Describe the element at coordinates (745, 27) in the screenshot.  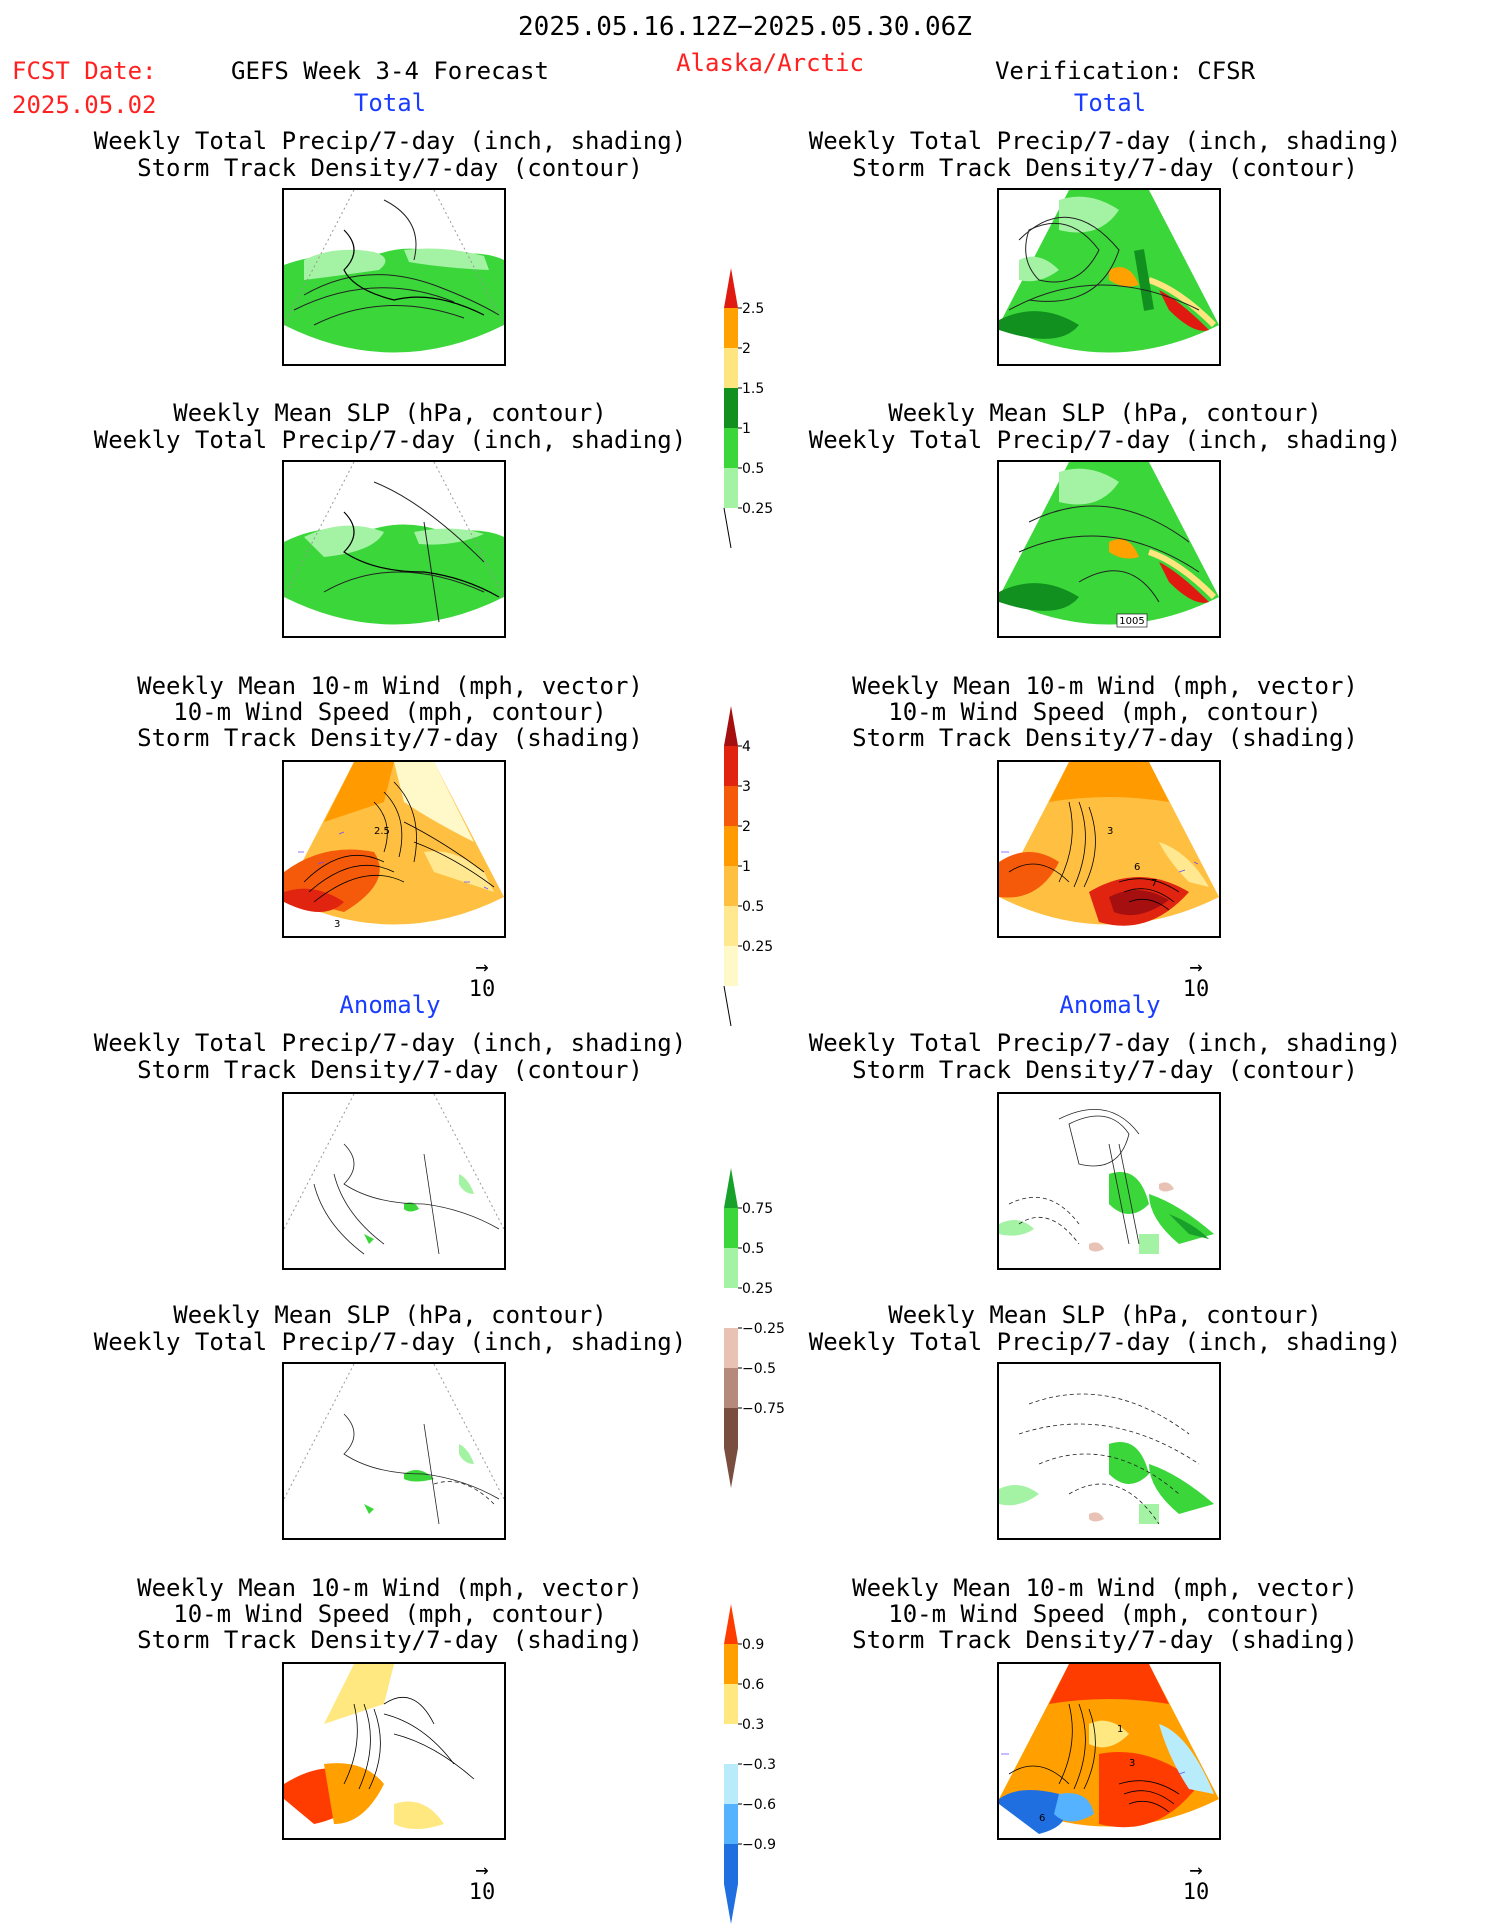
I see `period-title: 2025.05.16.12Z−2025.05.30.06Z` at that location.